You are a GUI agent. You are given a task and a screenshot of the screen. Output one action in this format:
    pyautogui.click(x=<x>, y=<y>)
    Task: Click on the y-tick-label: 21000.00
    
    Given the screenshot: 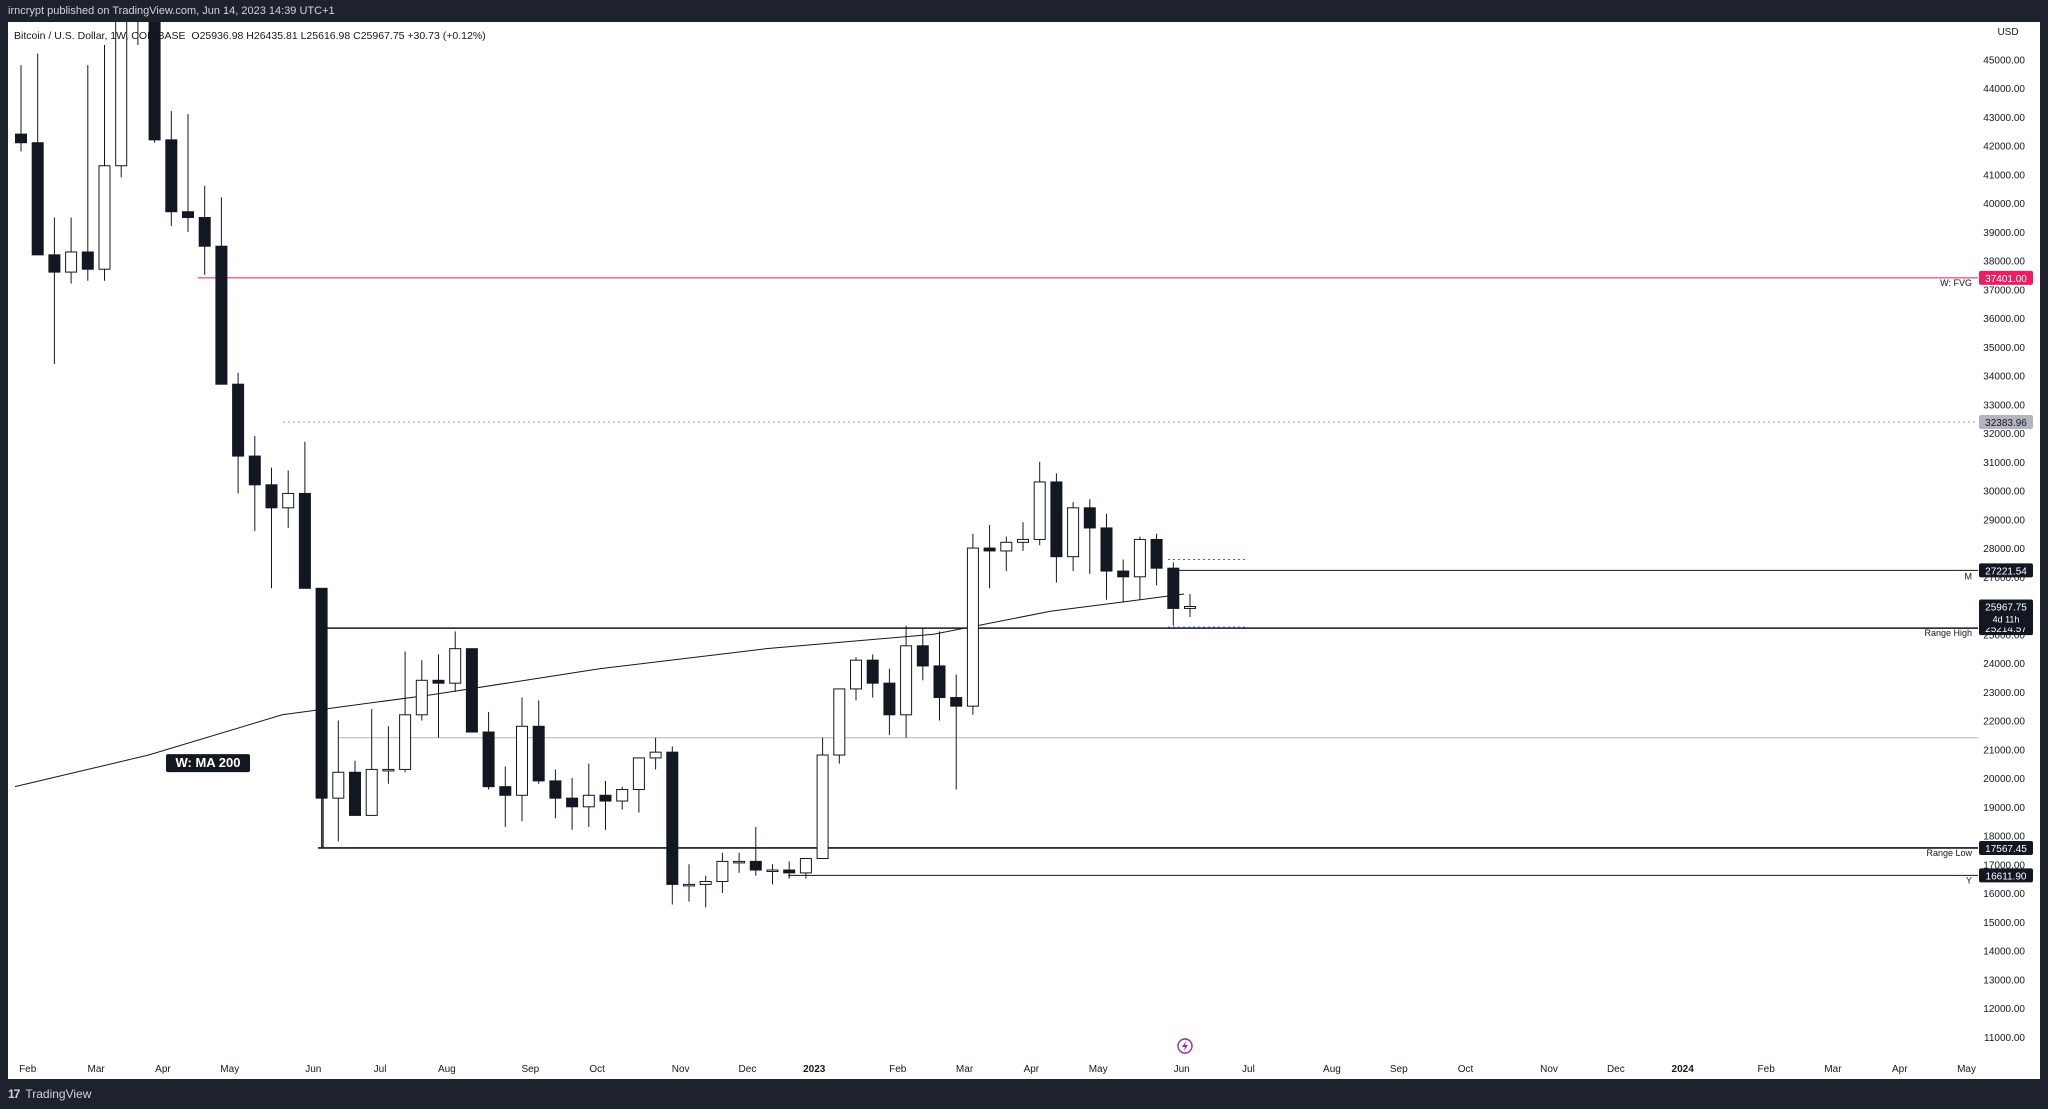 What is the action you would take?
    pyautogui.click(x=2004, y=750)
    